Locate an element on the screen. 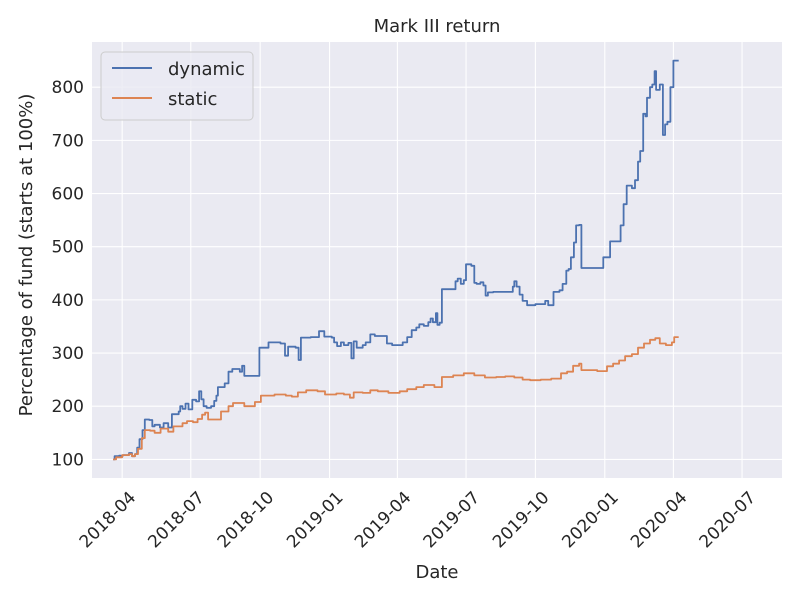  y-tick-label: 300 is located at coordinates (68, 354).